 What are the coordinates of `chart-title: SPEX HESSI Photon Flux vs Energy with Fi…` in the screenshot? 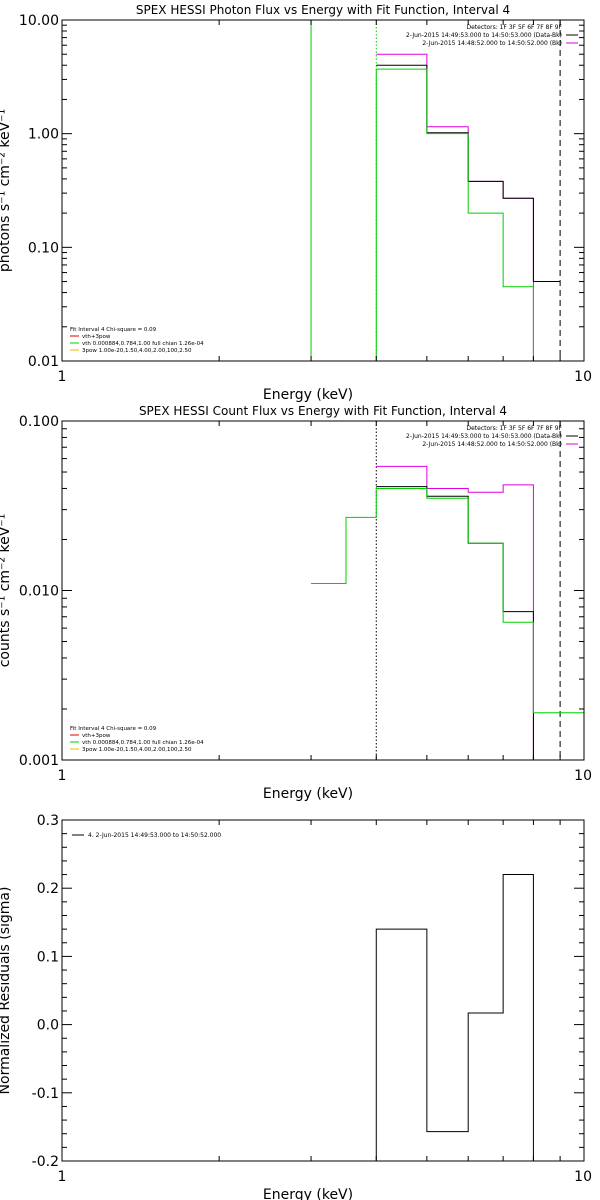 It's located at (323, 10).